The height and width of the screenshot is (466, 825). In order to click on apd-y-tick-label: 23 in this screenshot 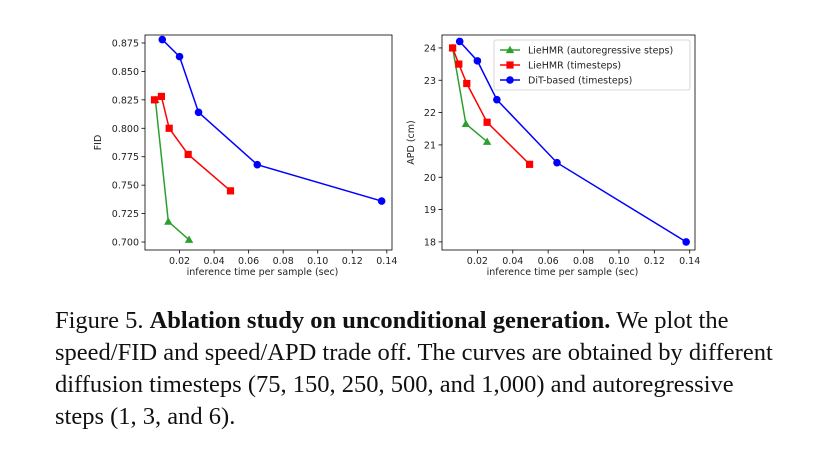, I will do `click(430, 81)`.